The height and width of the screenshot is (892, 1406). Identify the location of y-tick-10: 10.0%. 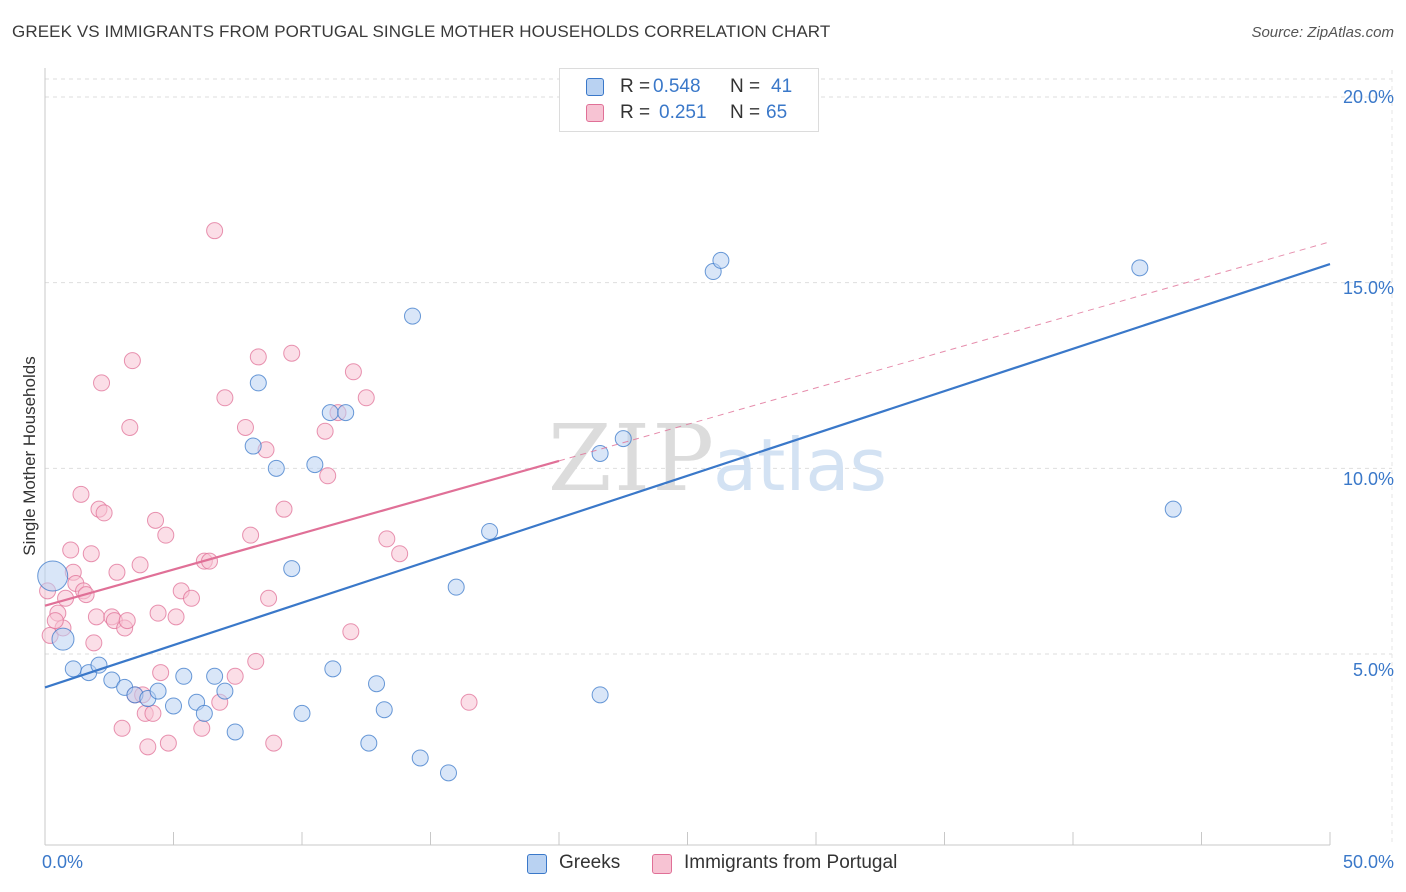
(1368, 479).